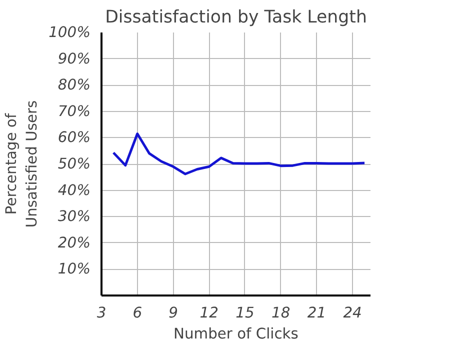  What do you see at coordinates (352, 313) in the screenshot?
I see `x-tick-label: 24` at bounding box center [352, 313].